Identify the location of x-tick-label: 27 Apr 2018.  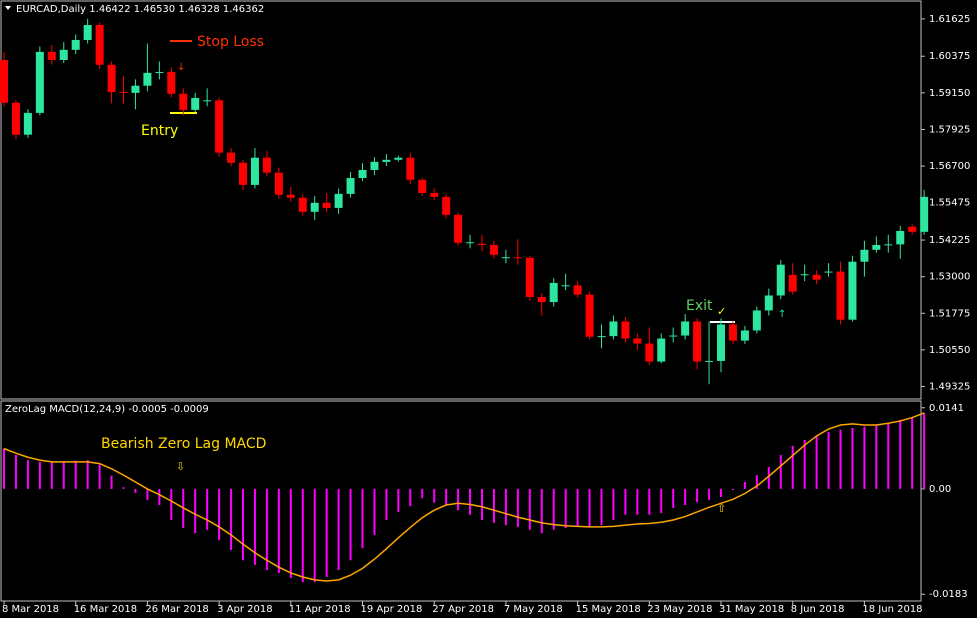
(463, 609).